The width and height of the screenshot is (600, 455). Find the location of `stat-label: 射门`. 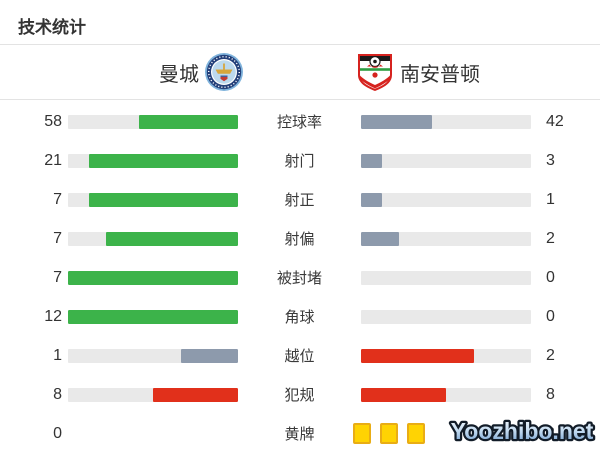

stat-label: 射门 is located at coordinates (299, 161).